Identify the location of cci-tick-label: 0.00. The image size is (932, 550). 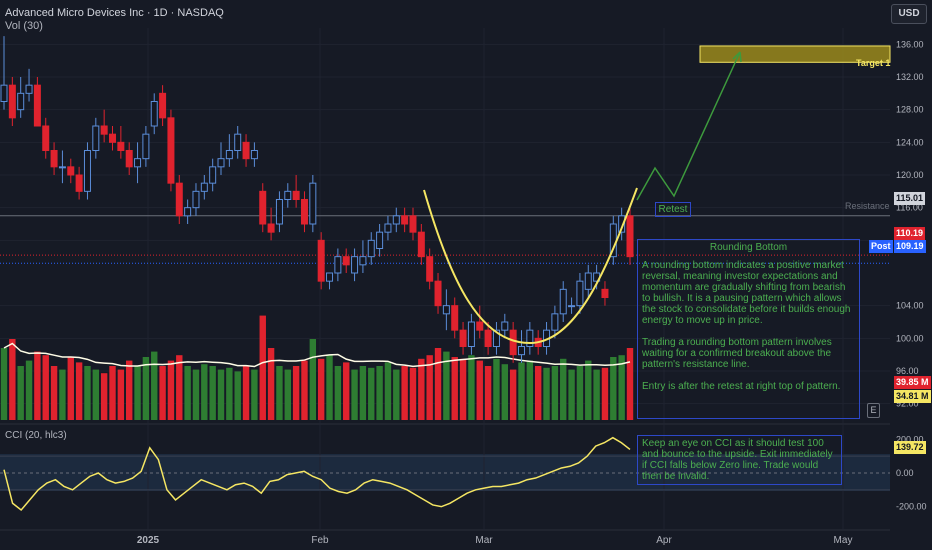
(905, 473).